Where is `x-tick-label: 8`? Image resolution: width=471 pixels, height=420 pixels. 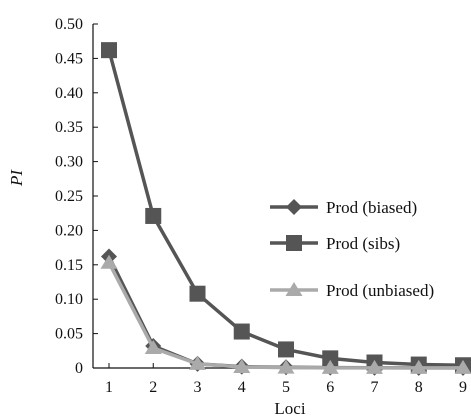
x-tick-label: 8 is located at coordinates (419, 387).